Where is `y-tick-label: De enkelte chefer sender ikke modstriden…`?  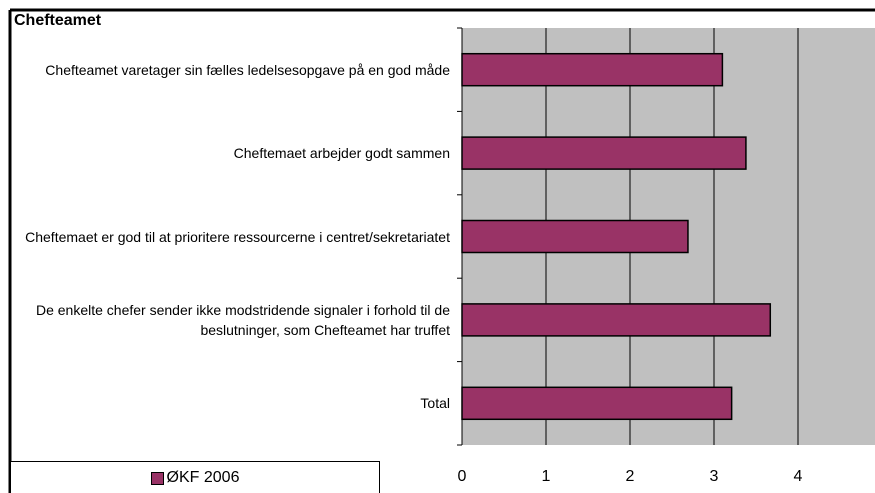 y-tick-label: De enkelte chefer sender ikke modstriden… is located at coordinates (242, 319).